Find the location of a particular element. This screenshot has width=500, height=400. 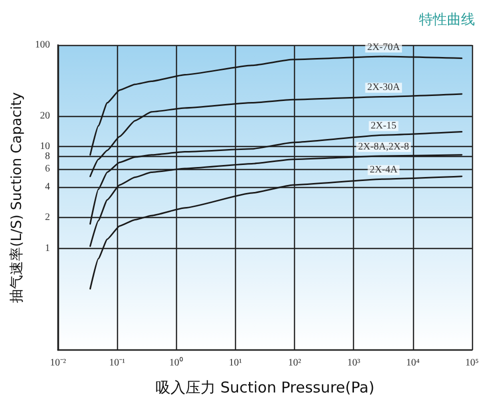

y-tick-label: 10 is located at coordinates (45, 146).